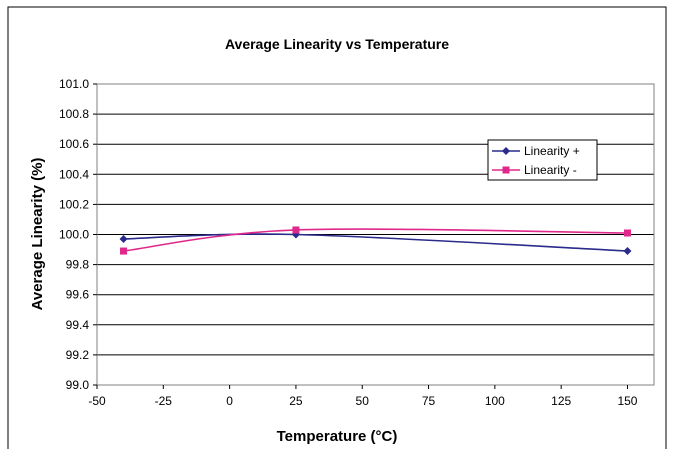 The image size is (674, 449). Describe the element at coordinates (550, 170) in the screenshot. I see `legend-label-linearity-minus: Linearity -` at that location.